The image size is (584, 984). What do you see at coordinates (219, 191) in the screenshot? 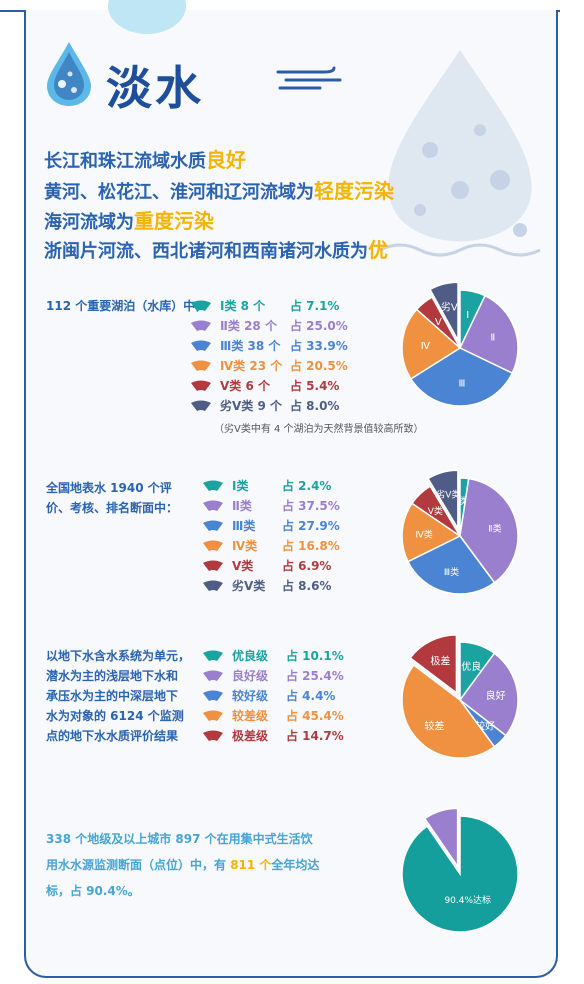
I see `headline-2: 黄河、松花江、淮河和辽河流域为轻度污染` at bounding box center [219, 191].